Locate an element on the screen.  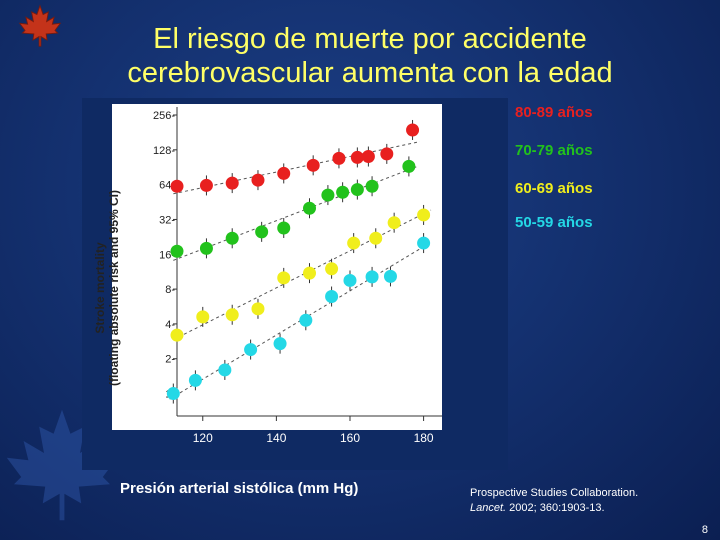
y-tick-label: 4- is located at coordinates (170, 325).